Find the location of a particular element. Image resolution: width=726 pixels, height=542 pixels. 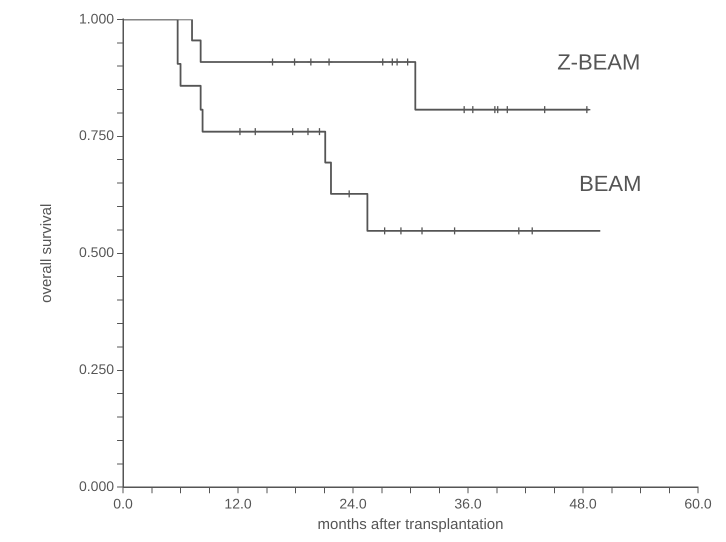

x-tick-label: 60.0 is located at coordinates (698, 503).